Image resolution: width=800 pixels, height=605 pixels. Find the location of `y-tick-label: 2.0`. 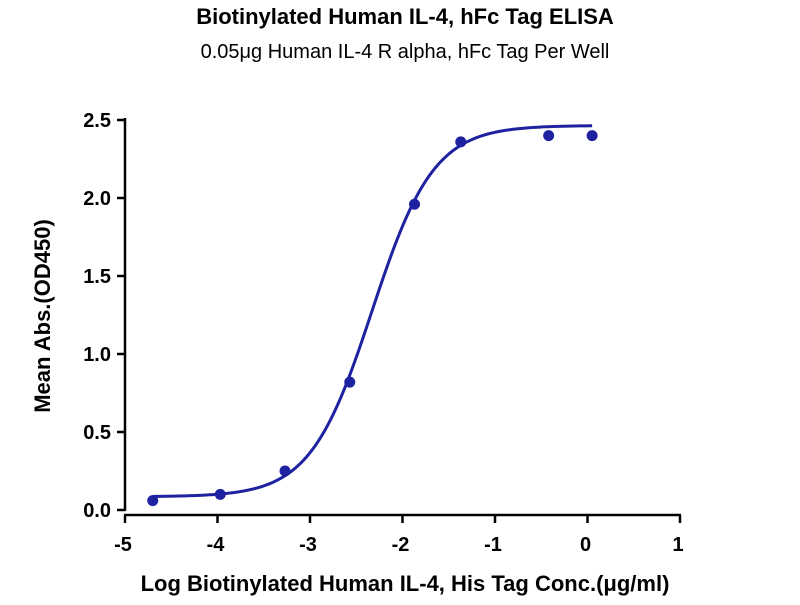

y-tick-label: 2.0 is located at coordinates (97, 199).